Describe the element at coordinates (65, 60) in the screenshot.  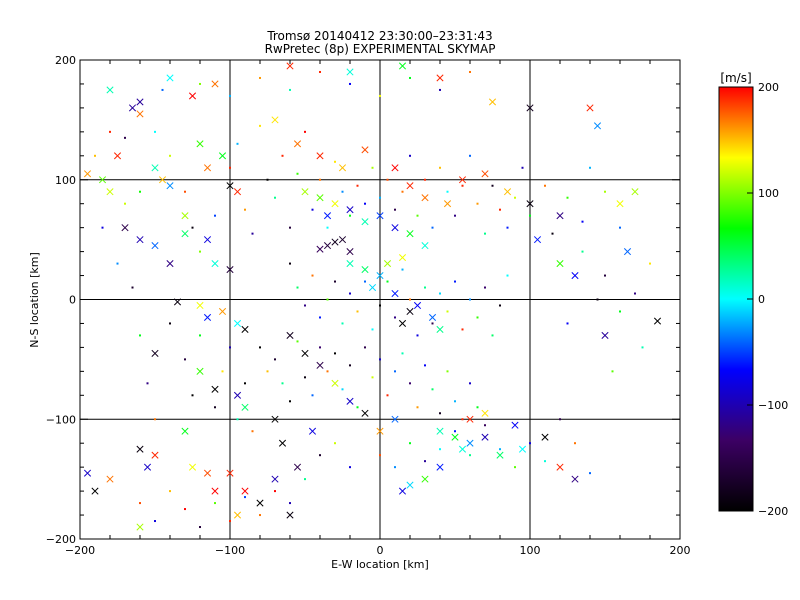
I see `y-tick-label: 200` at that location.